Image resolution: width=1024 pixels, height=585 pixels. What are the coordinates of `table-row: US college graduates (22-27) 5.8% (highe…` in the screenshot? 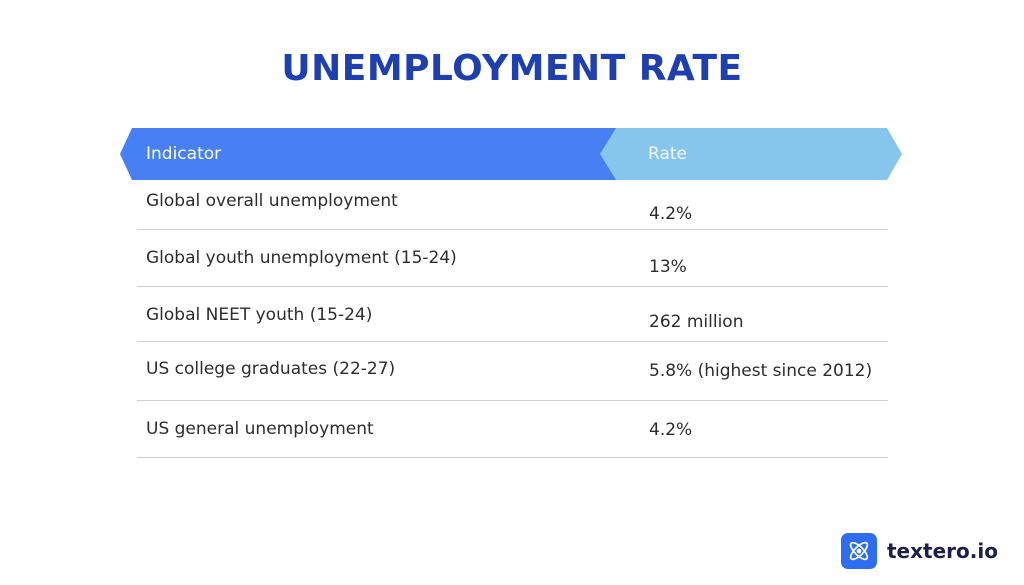 It's located at (512, 371).